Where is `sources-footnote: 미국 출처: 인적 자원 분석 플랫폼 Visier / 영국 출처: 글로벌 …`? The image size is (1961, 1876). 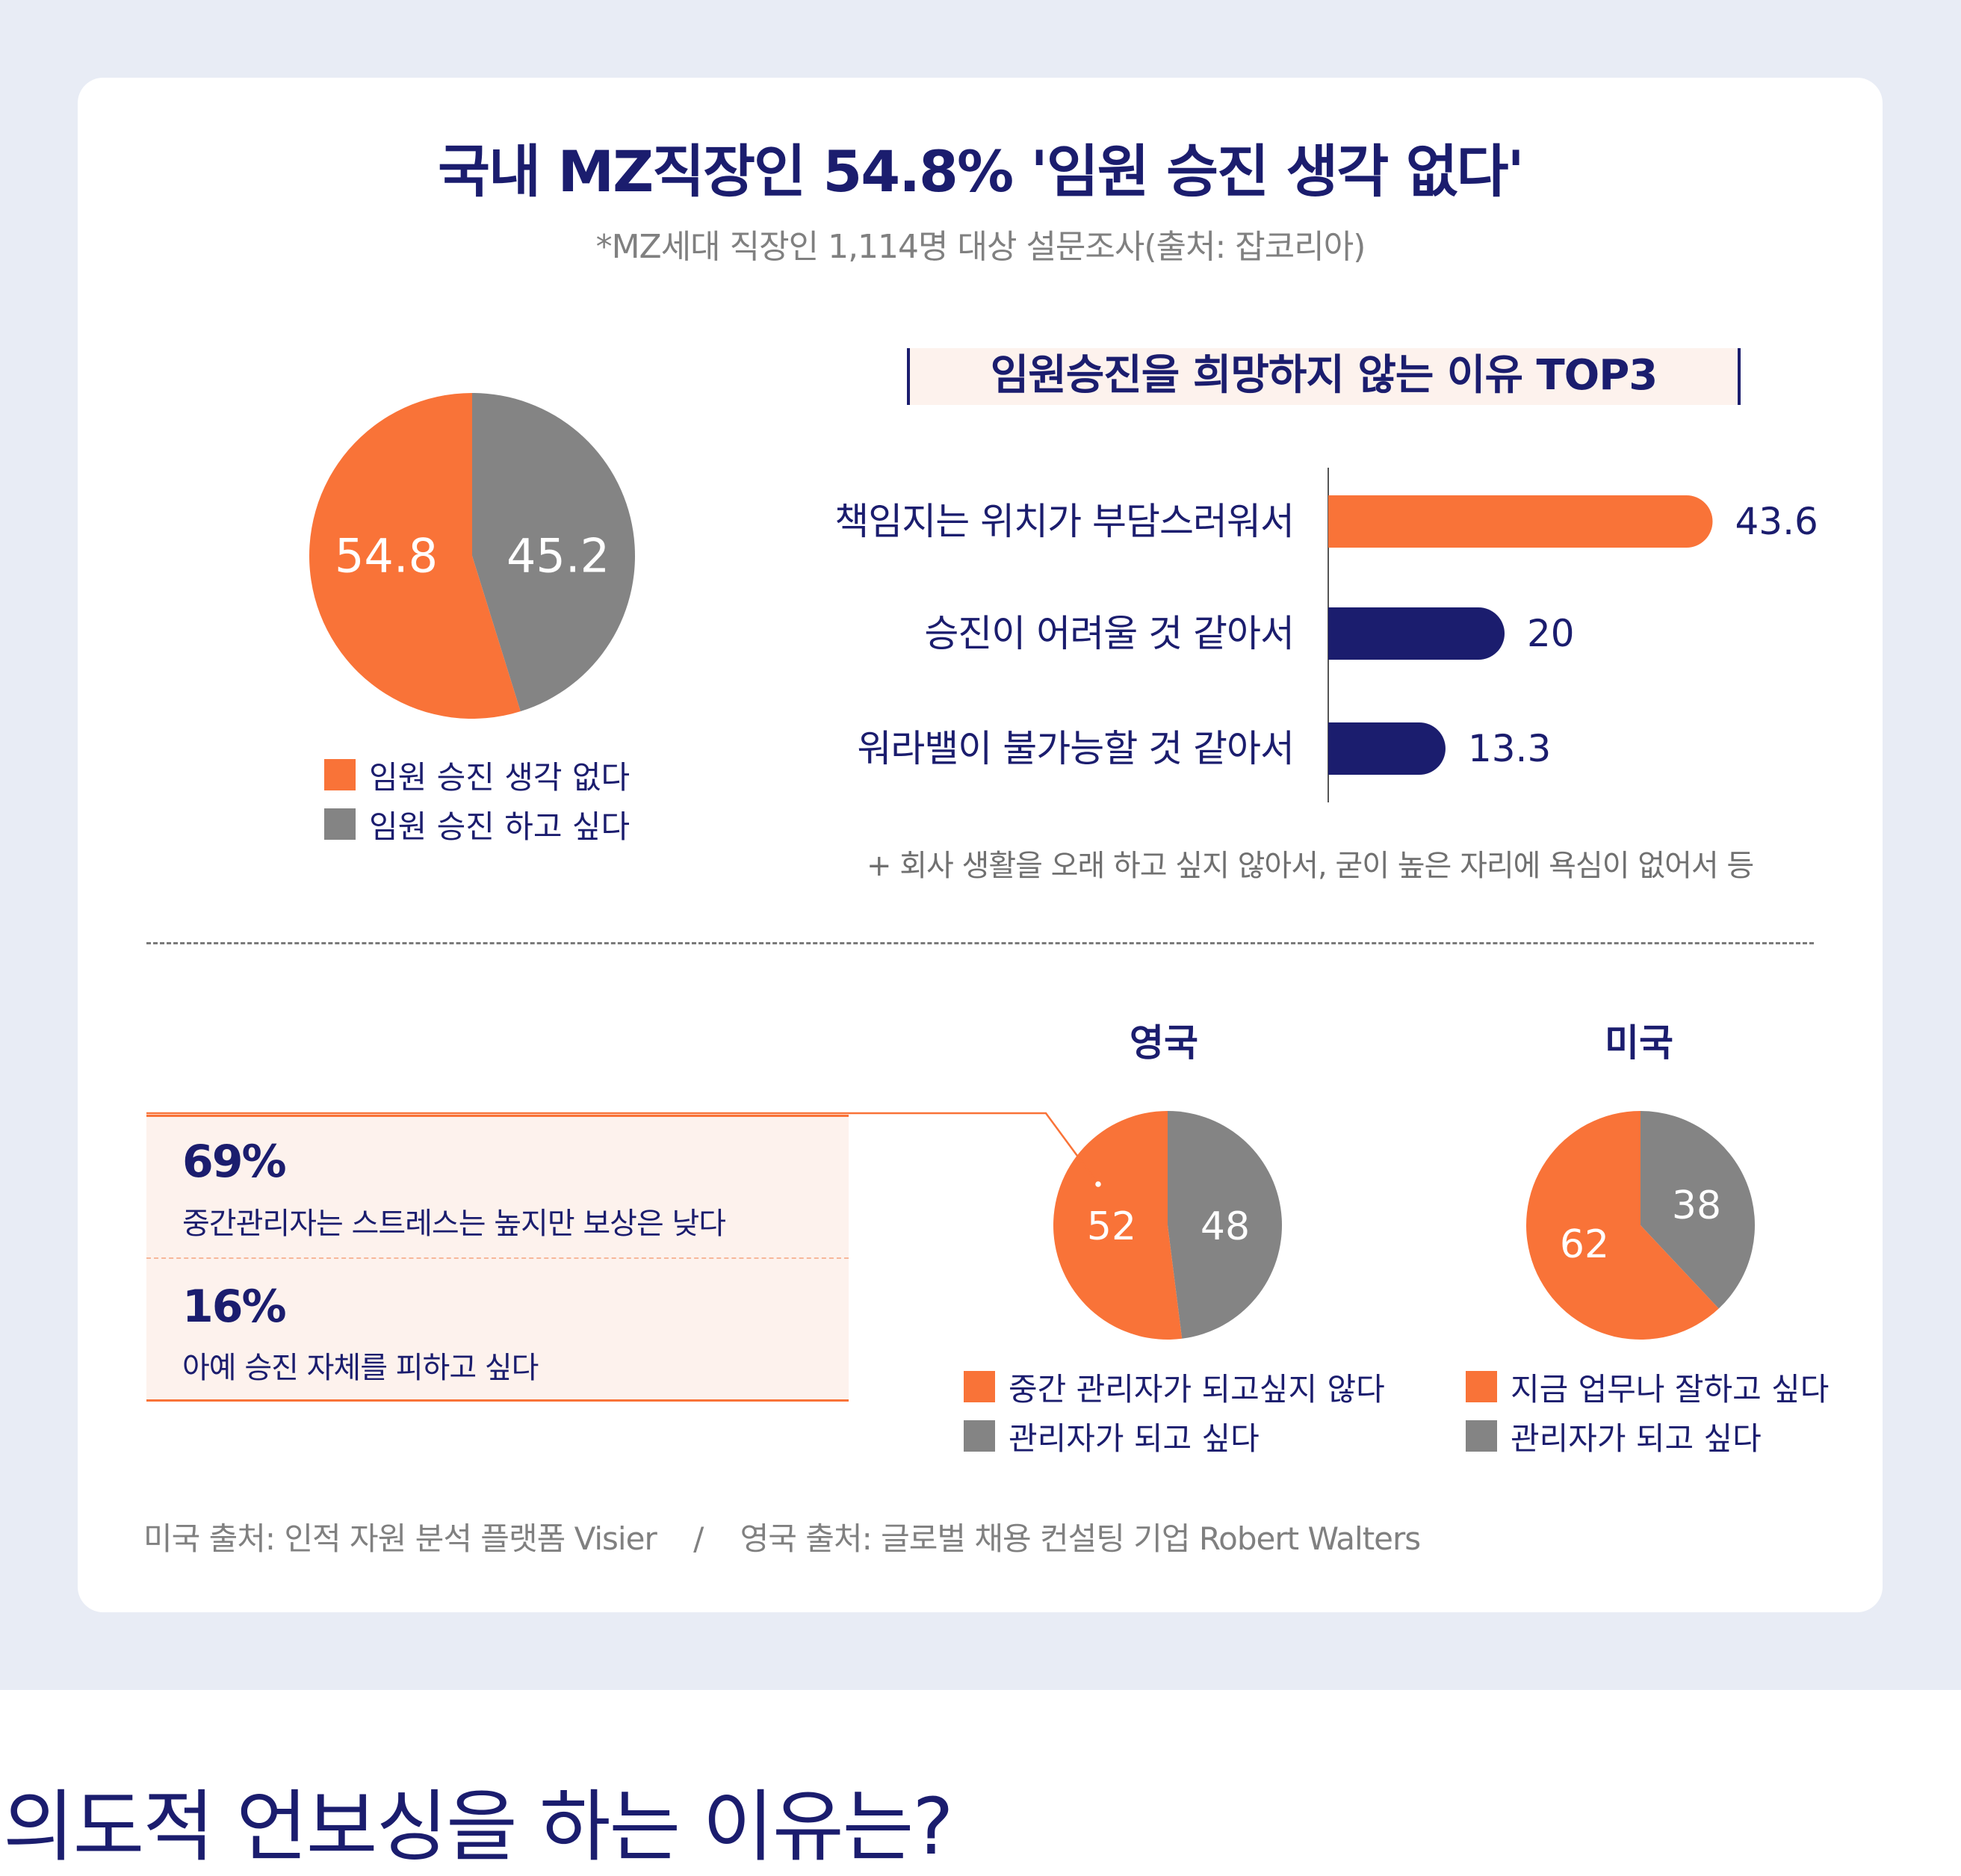 sources-footnote: 미국 출처: 인적 자원 분석 플랫폼 Visier / 영국 출처: 글로벌 … is located at coordinates (782, 1538).